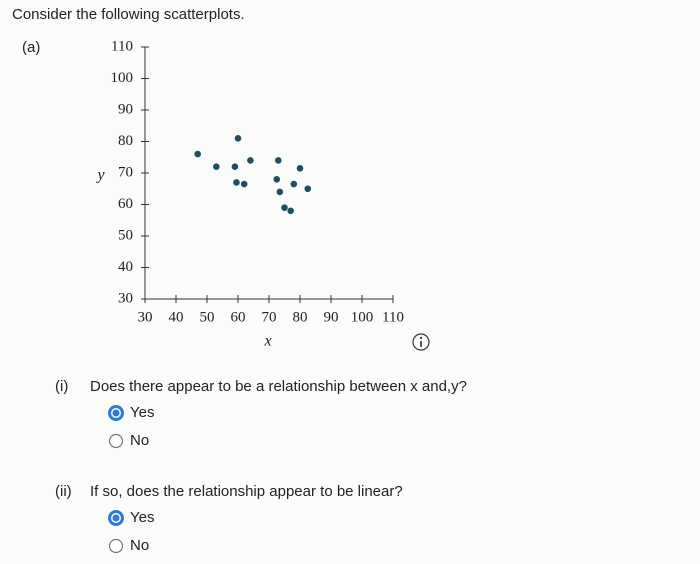  I want to click on y-tick-label: 80, so click(125, 141).